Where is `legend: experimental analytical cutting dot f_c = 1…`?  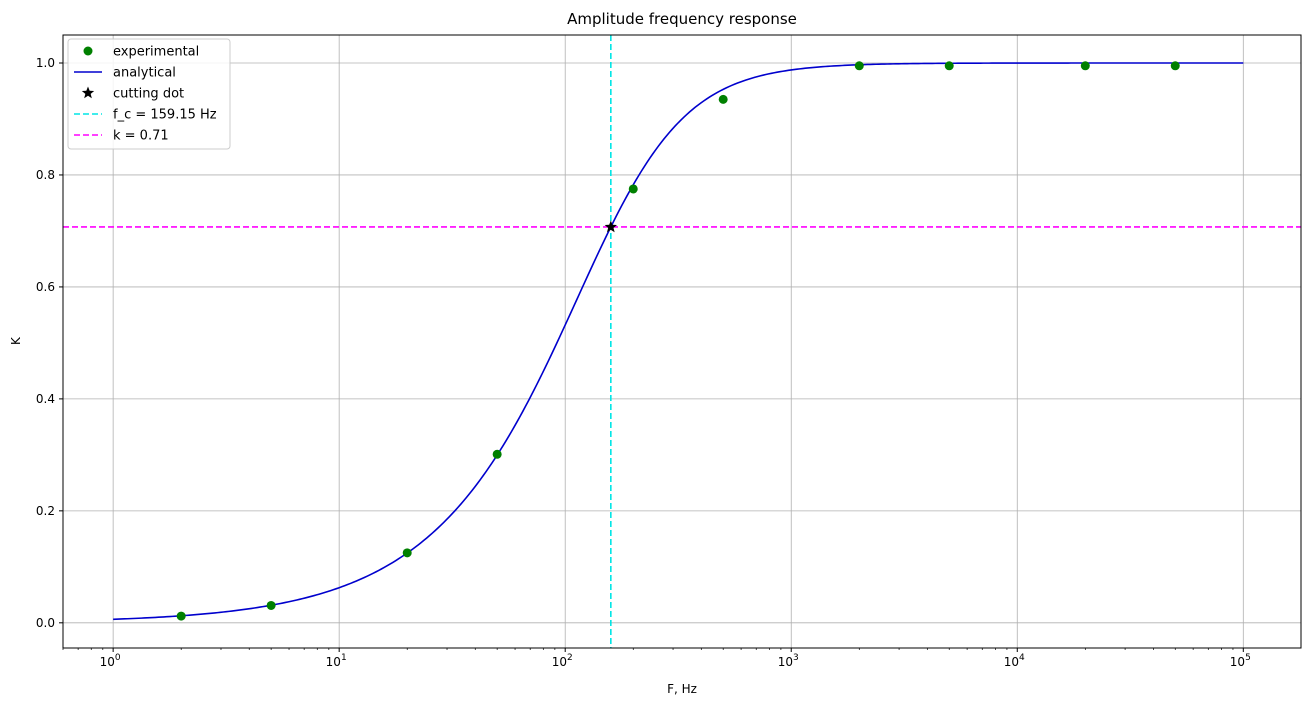 legend: experimental analytical cutting dot f_c = 1… is located at coordinates (149, 94).